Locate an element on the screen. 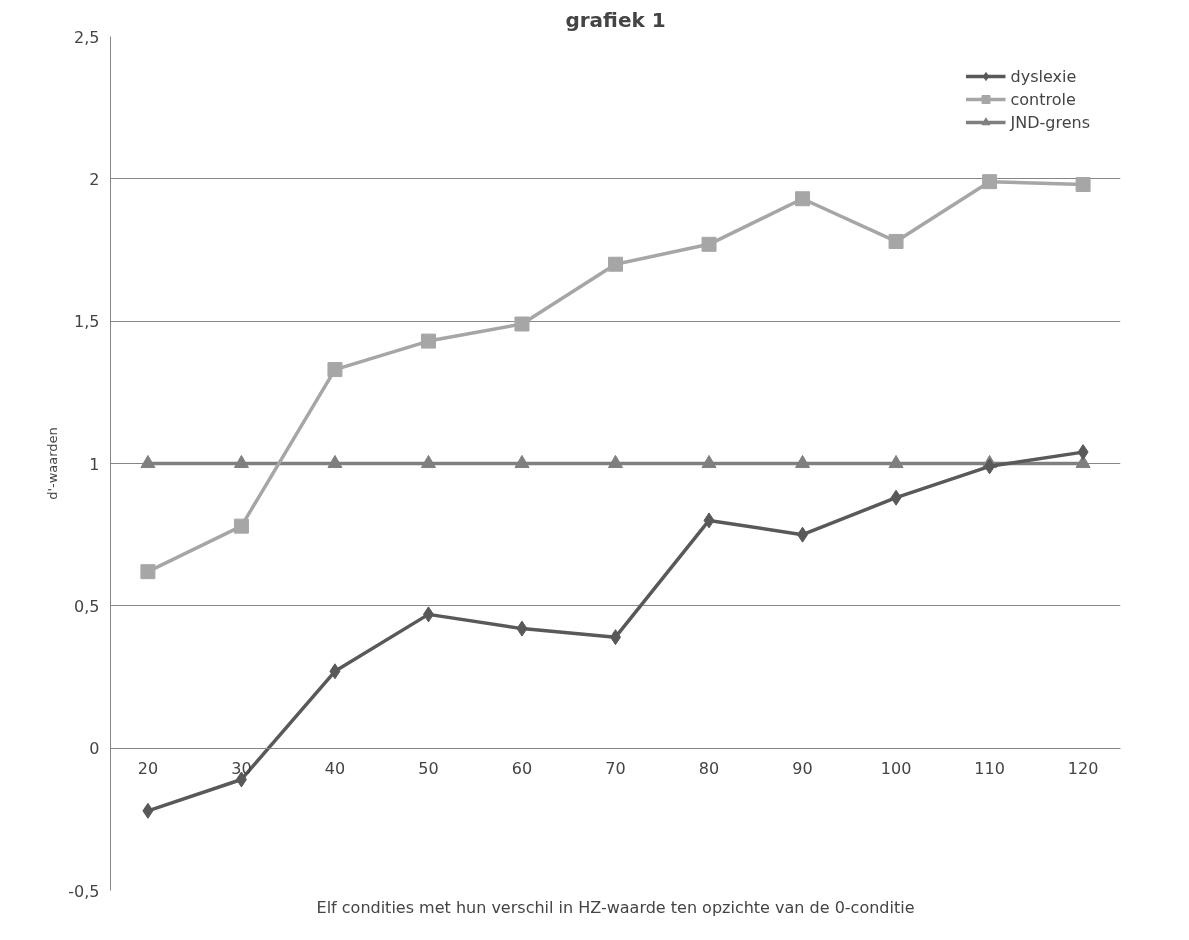 This screenshot has height=940, width=1189. y-tick-label: 0,5 is located at coordinates (87, 606).